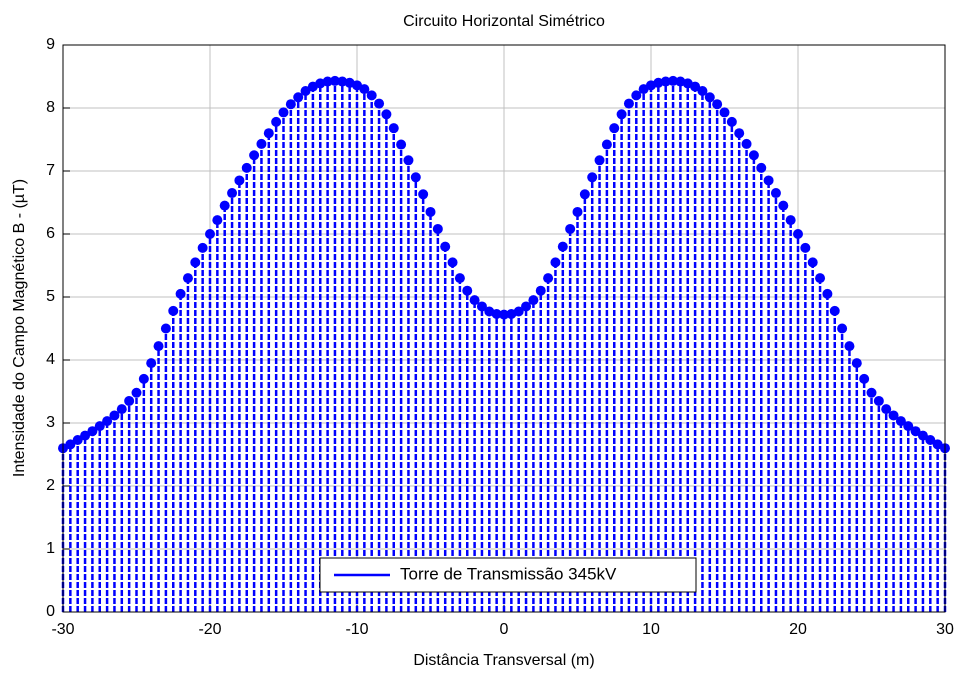  I want to click on chart-title: Circuito Horizontal Simétrico, so click(504, 21).